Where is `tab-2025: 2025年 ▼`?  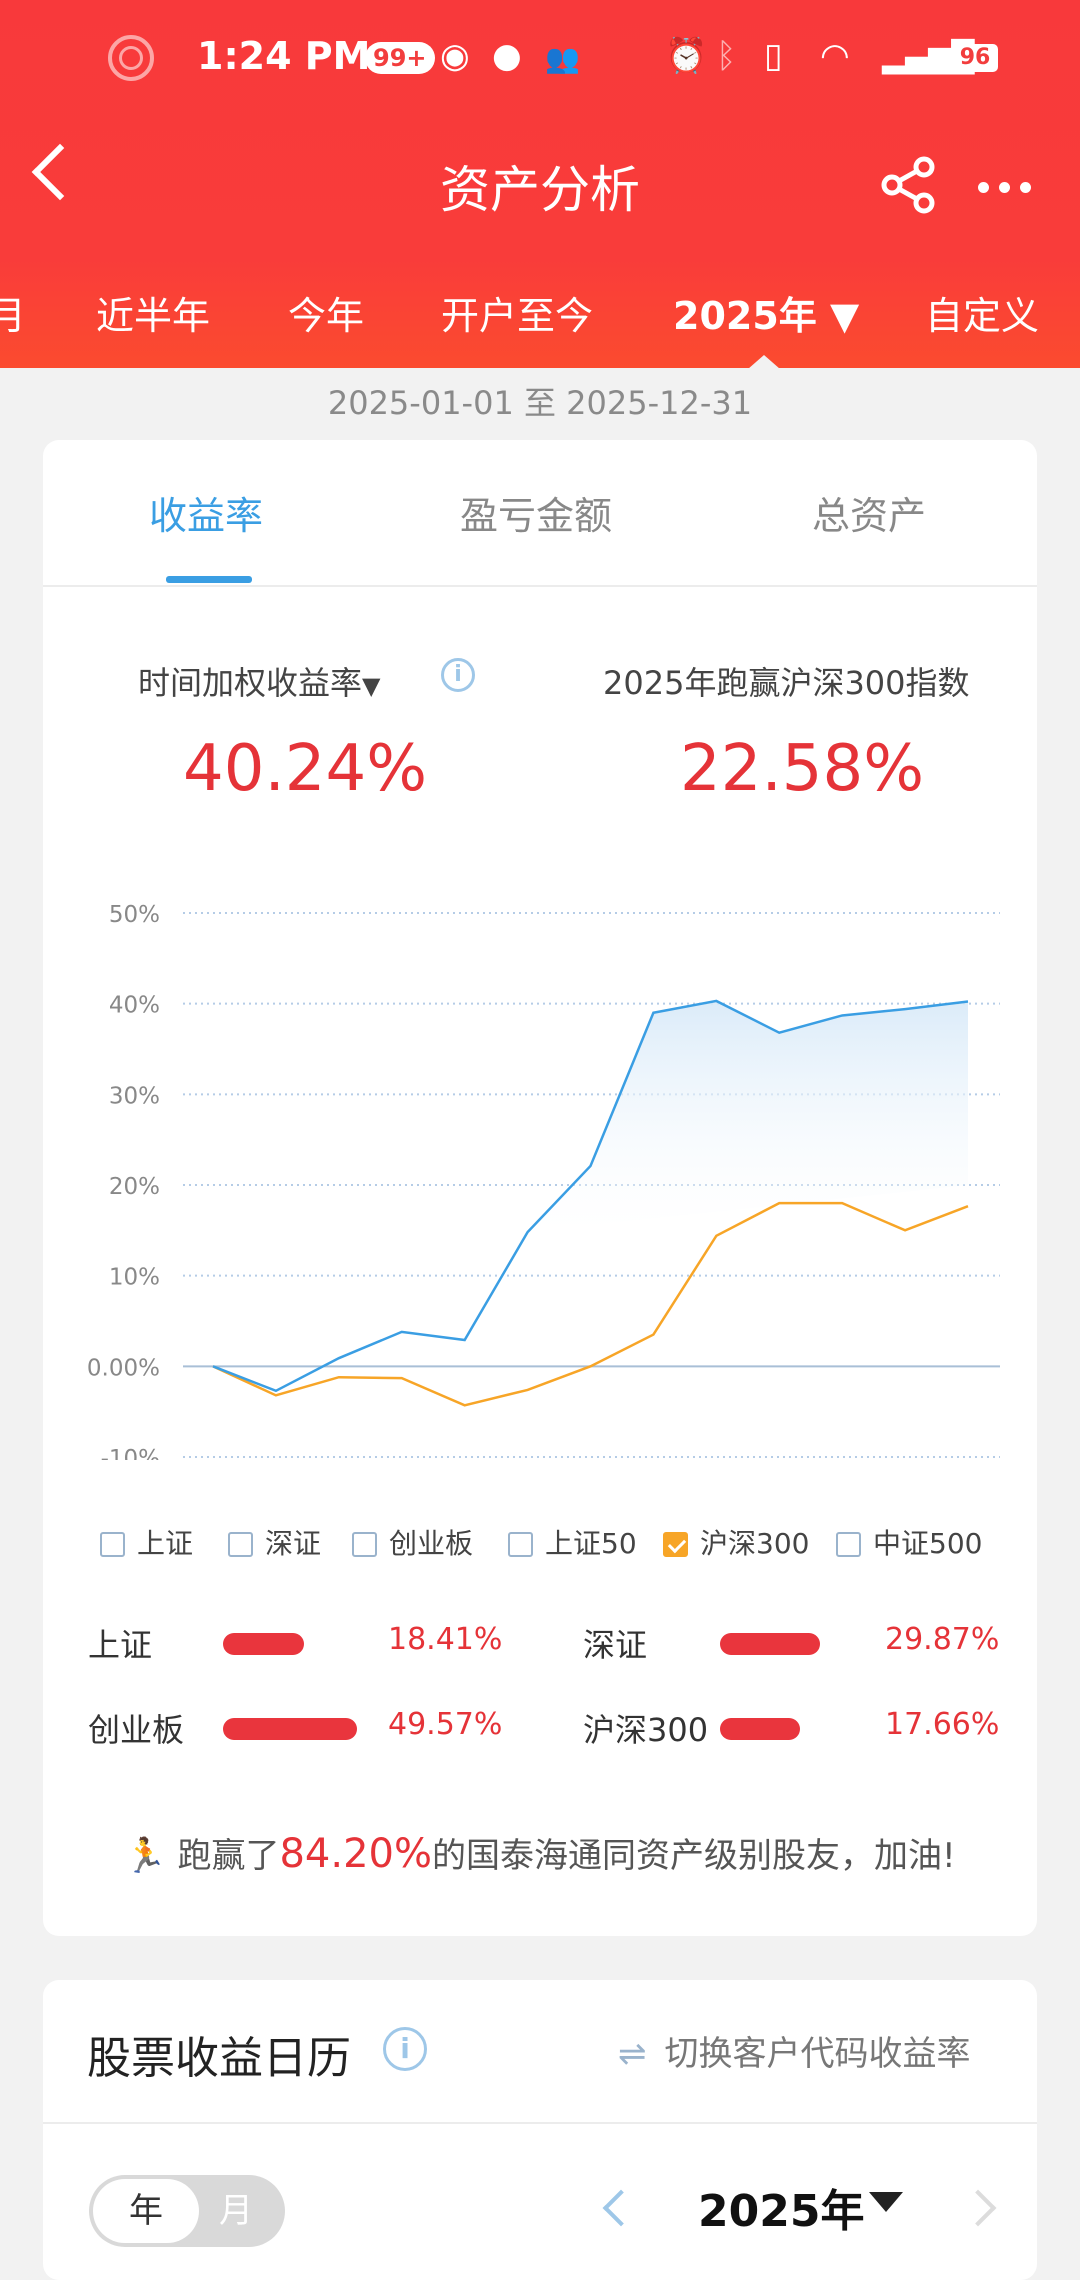 tab-2025: 2025年 ▼ is located at coordinates (766, 316).